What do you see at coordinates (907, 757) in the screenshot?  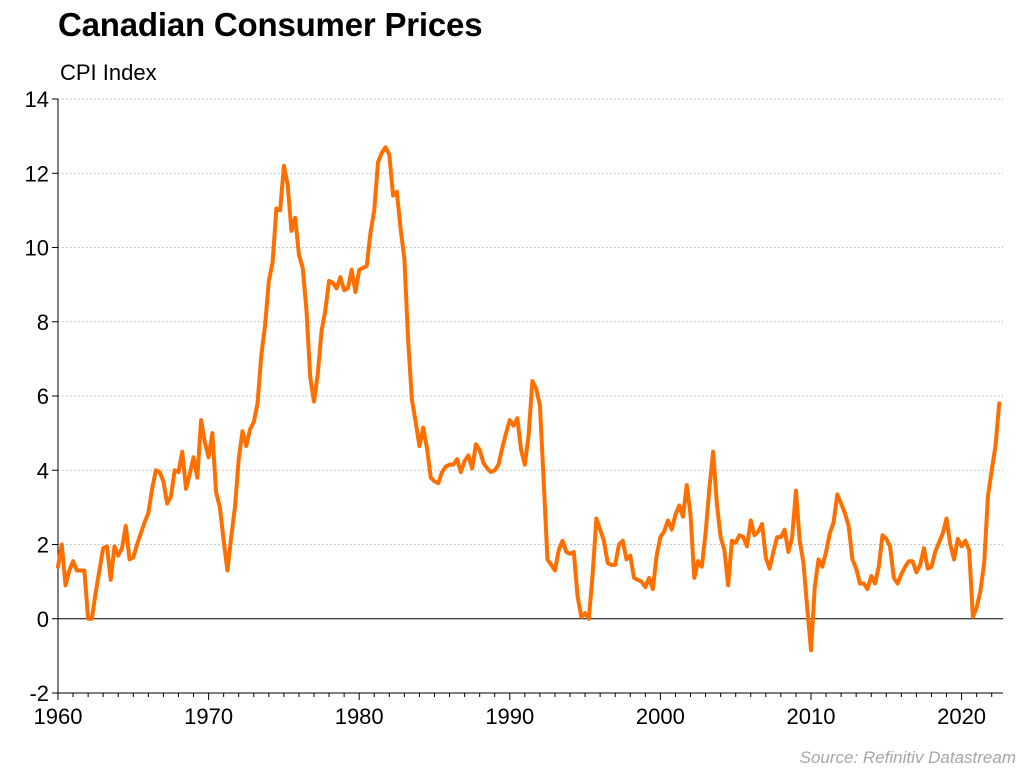 I see `chart-source: Source: Refinitiv Datastream` at bounding box center [907, 757].